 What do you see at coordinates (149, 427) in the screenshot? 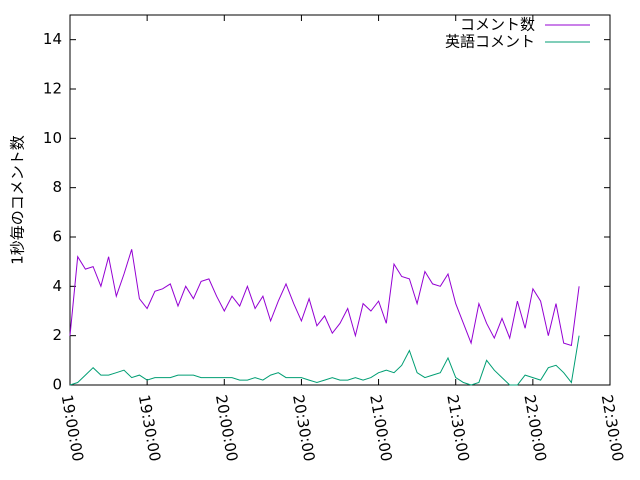
I see `x-tick-label: 19:30:00` at bounding box center [149, 427].